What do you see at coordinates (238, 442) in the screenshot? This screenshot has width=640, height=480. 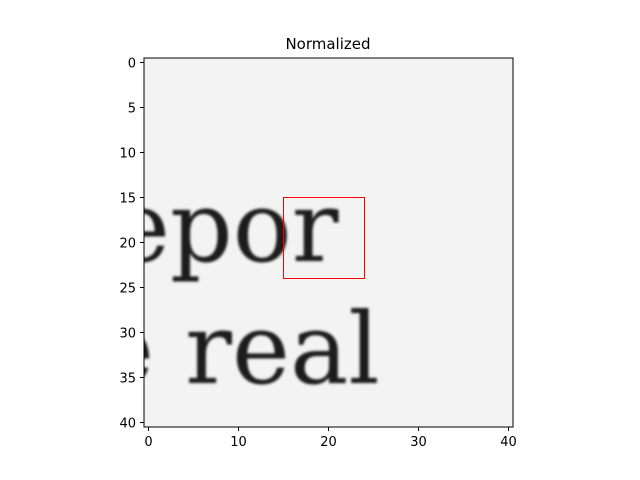 I see `x-tick-label: 10` at bounding box center [238, 442].